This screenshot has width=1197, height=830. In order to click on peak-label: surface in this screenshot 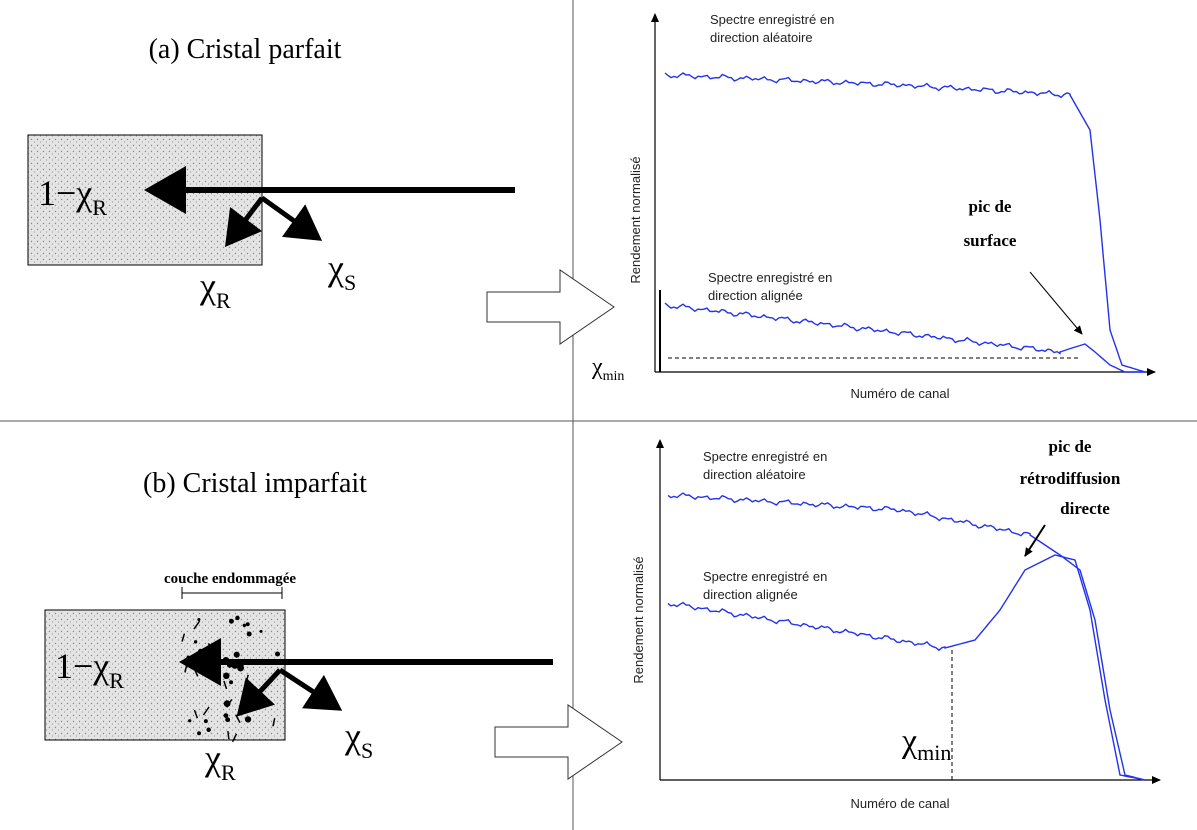, I will do `click(990, 240)`.